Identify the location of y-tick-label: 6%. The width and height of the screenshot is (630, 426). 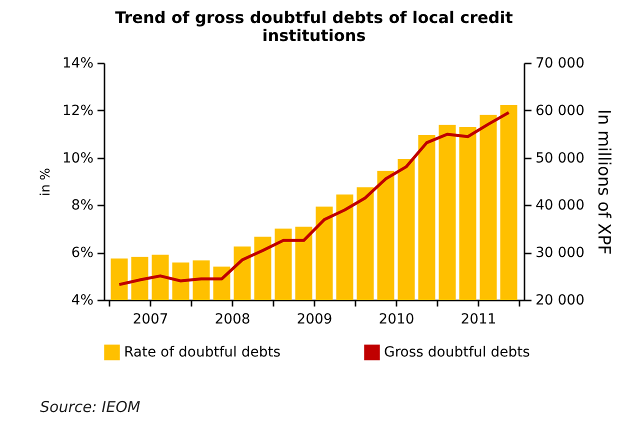
(82, 253).